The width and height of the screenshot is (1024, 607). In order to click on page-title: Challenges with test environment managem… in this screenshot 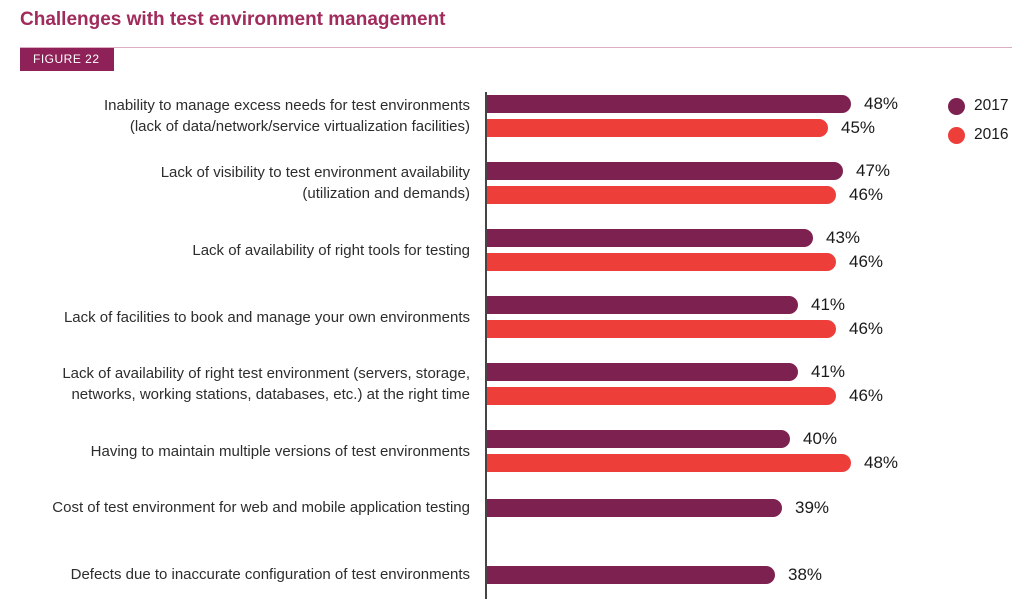, I will do `click(233, 19)`.